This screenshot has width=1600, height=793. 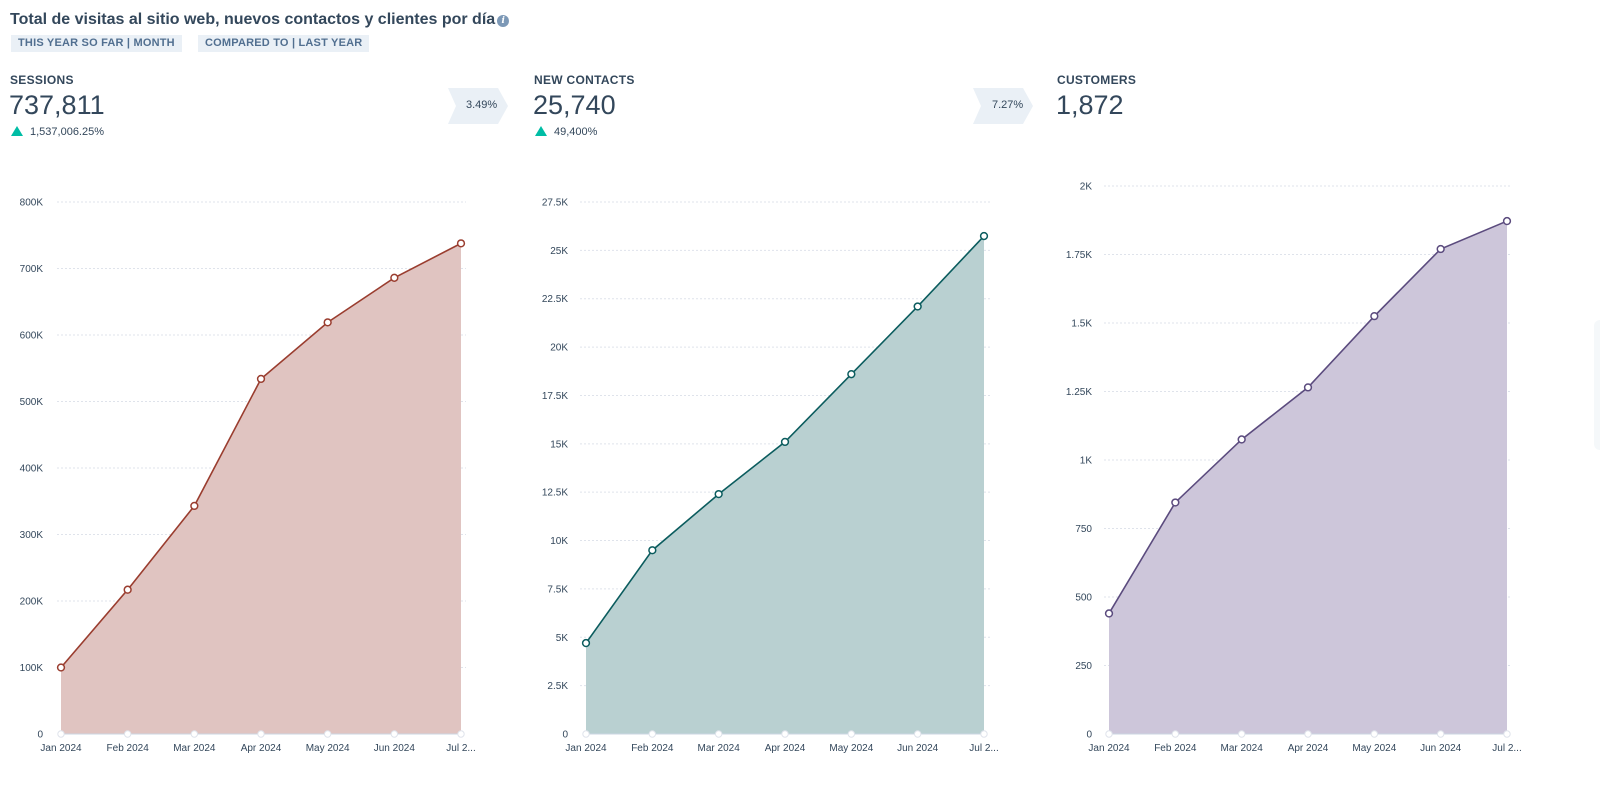 What do you see at coordinates (562, 638) in the screenshot?
I see `y-tick-label: 5K` at bounding box center [562, 638].